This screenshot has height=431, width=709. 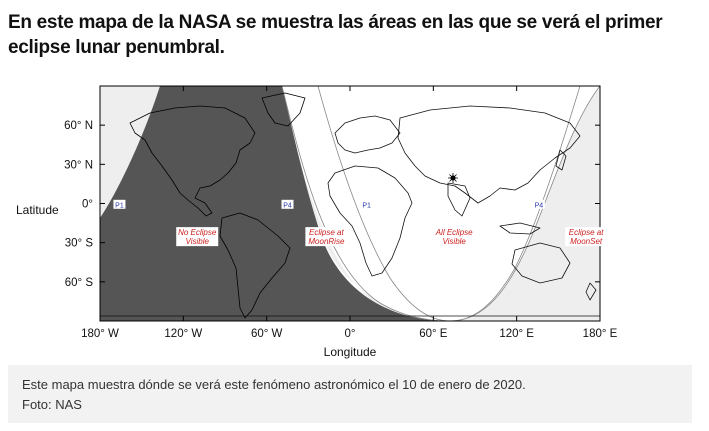 I want to click on asia-outline, so click(x=489, y=154).